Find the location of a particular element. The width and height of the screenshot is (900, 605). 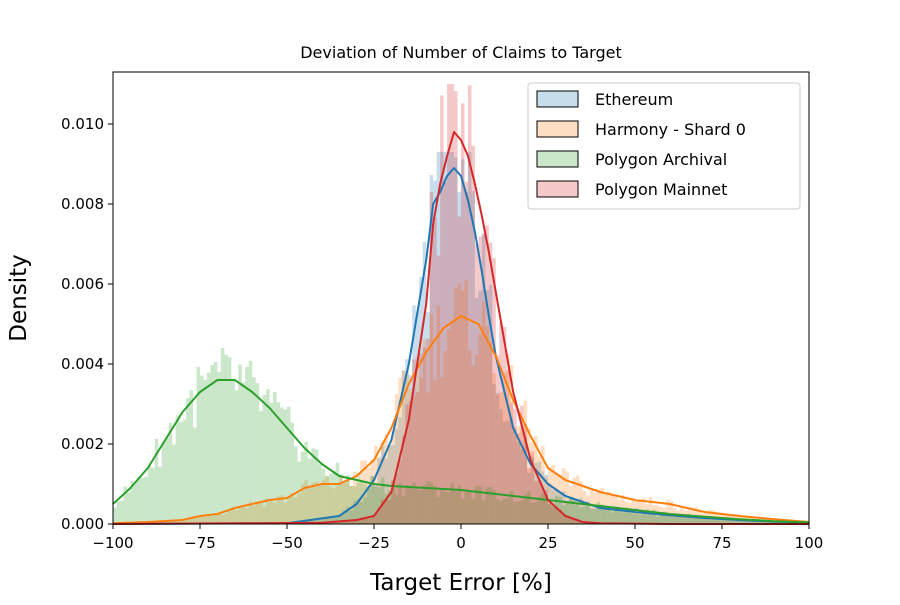

legend-label: Ethereum is located at coordinates (634, 99).